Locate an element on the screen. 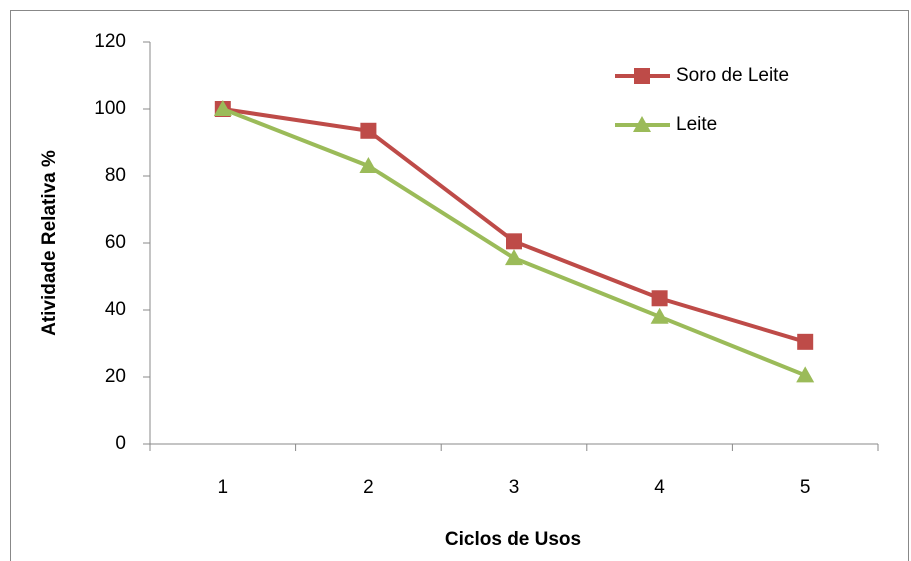 Image resolution: width=911 pixels, height=561 pixels. x-tick-label: 2 is located at coordinates (368, 487).